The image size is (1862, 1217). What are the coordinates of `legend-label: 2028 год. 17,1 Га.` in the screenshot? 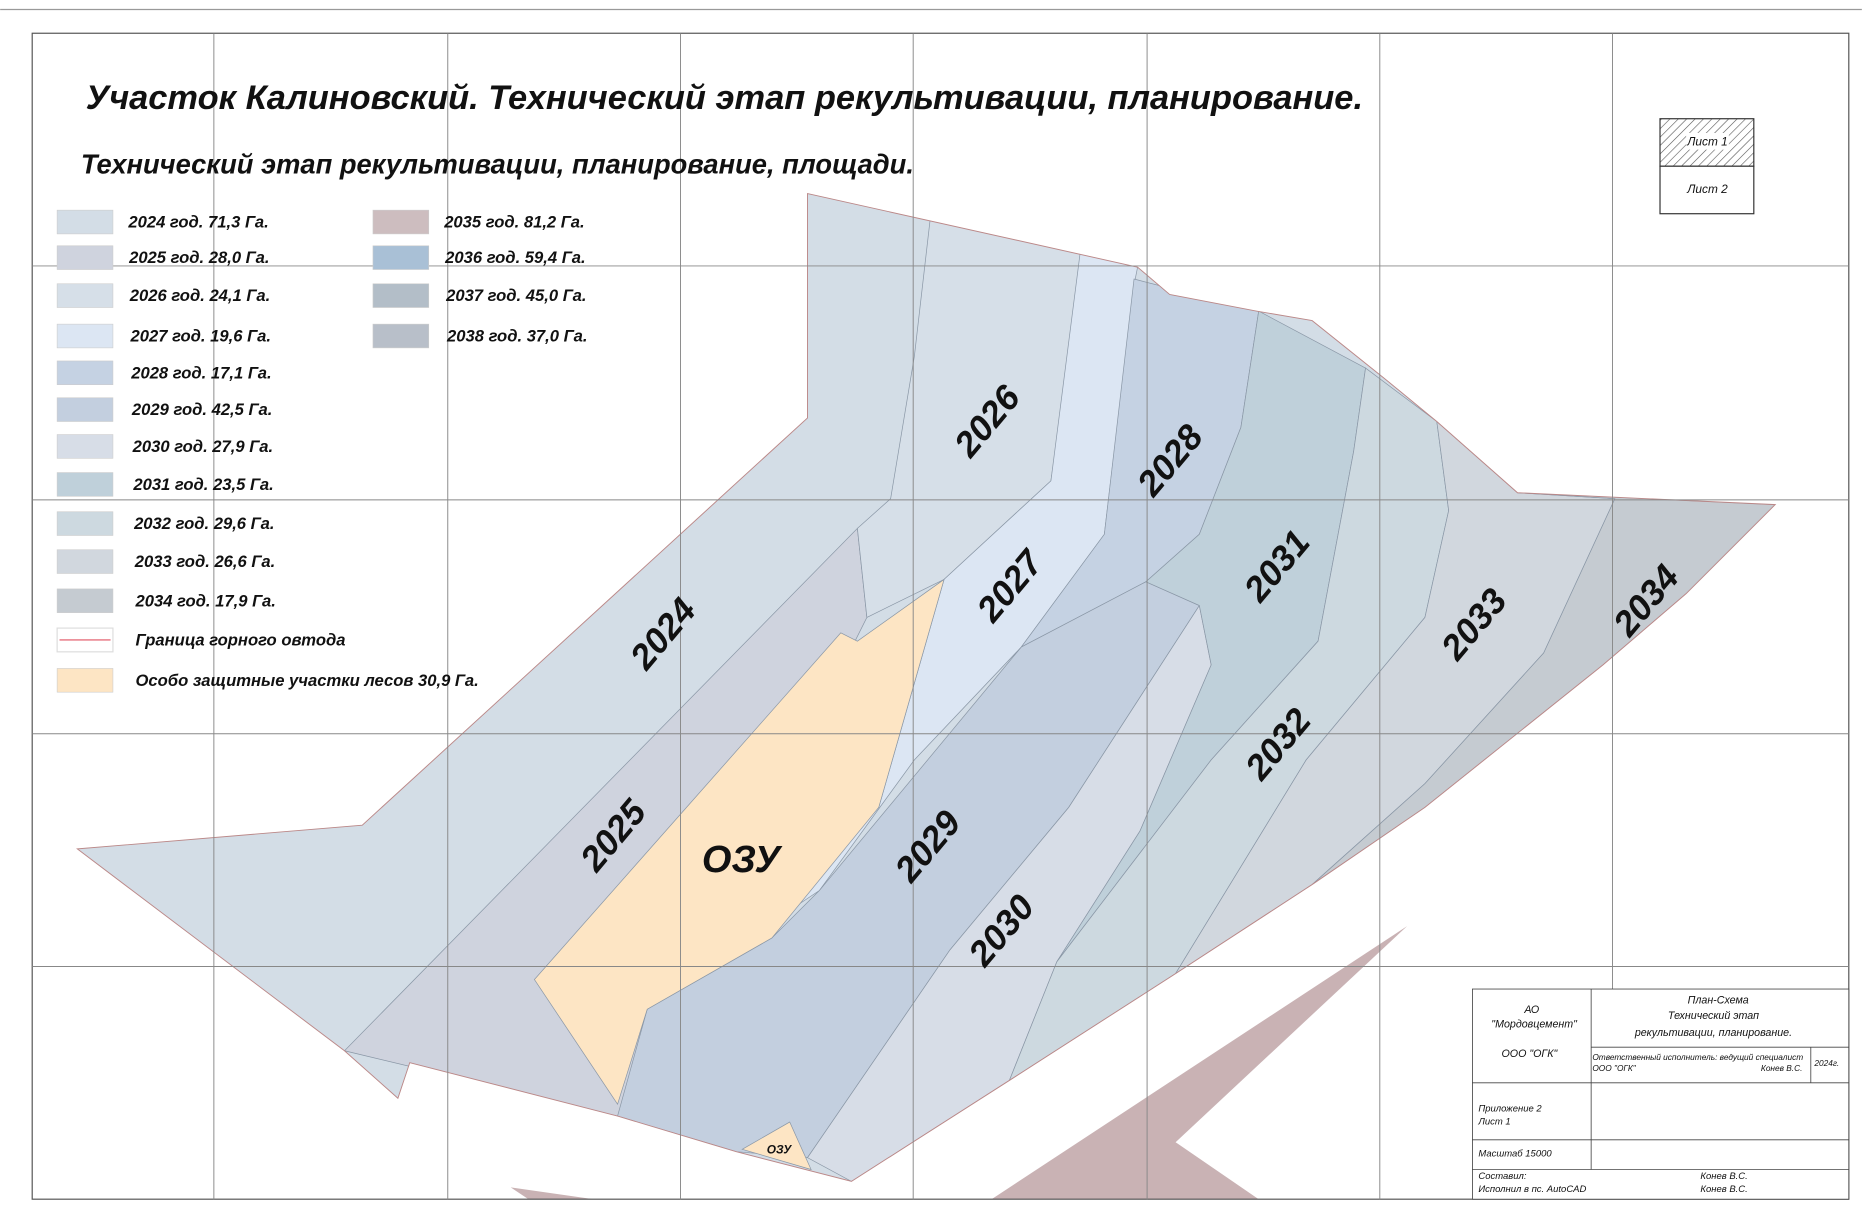 It's located at (200, 372).